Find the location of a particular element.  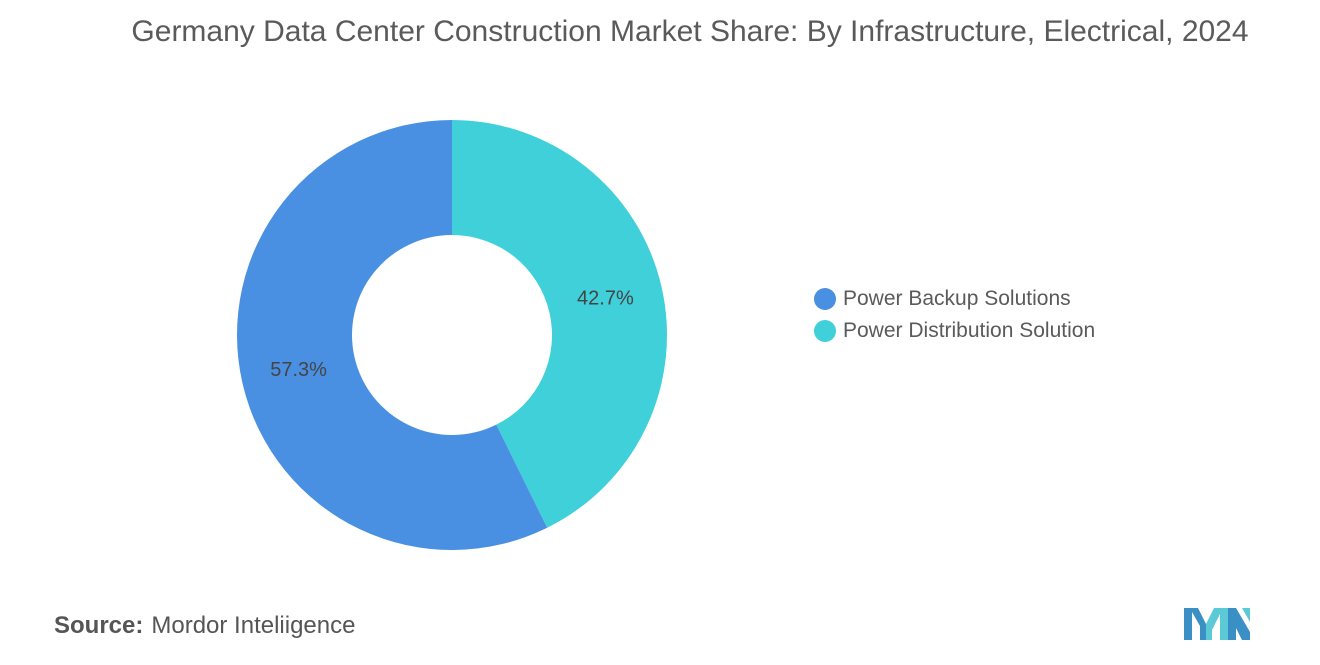

donut-labels: 42.7% 57.3% is located at coordinates (452, 334).